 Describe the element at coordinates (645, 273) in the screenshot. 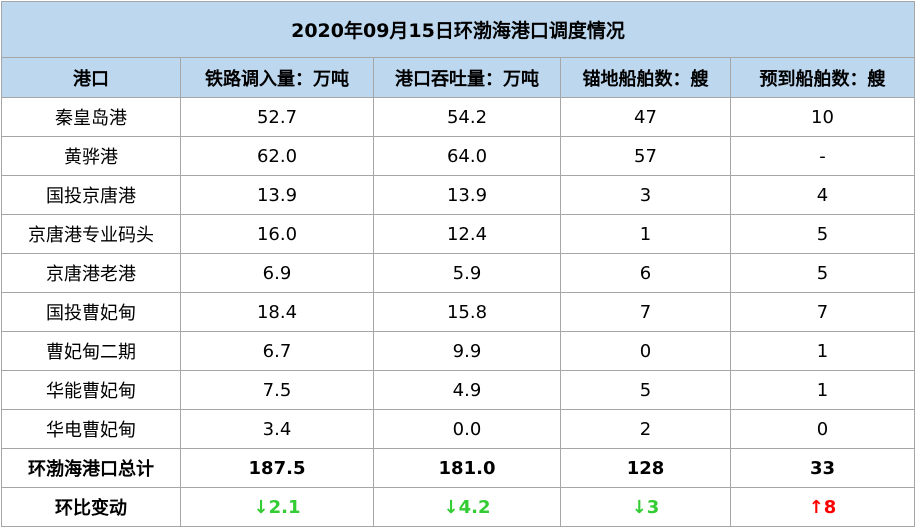

I see `cell: 6` at that location.